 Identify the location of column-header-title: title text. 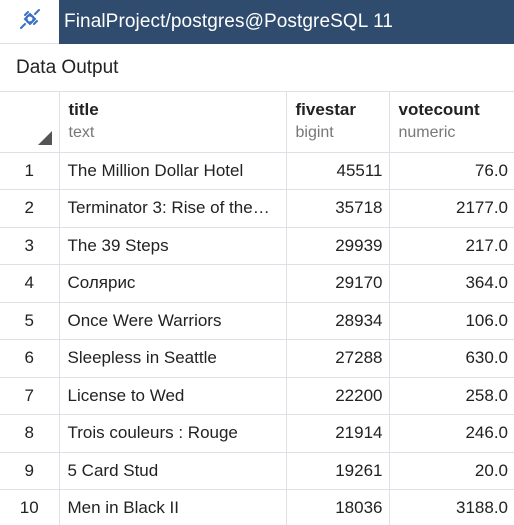
(173, 122).